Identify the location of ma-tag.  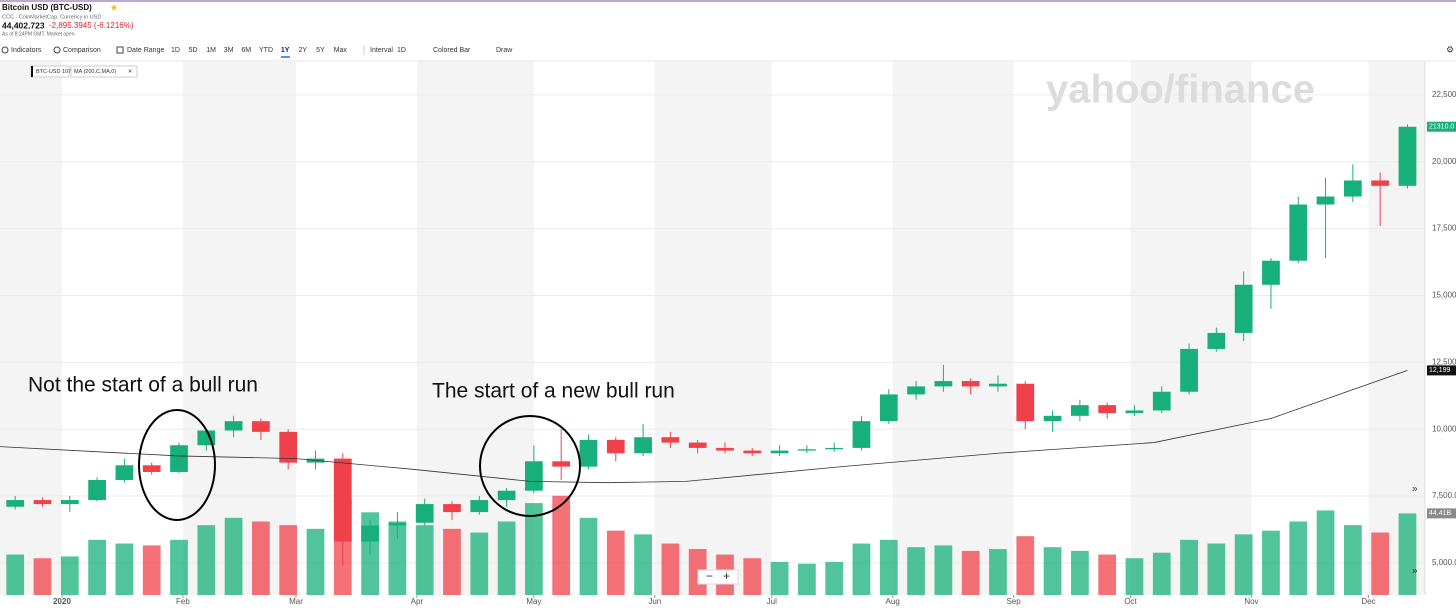
(1441, 370).